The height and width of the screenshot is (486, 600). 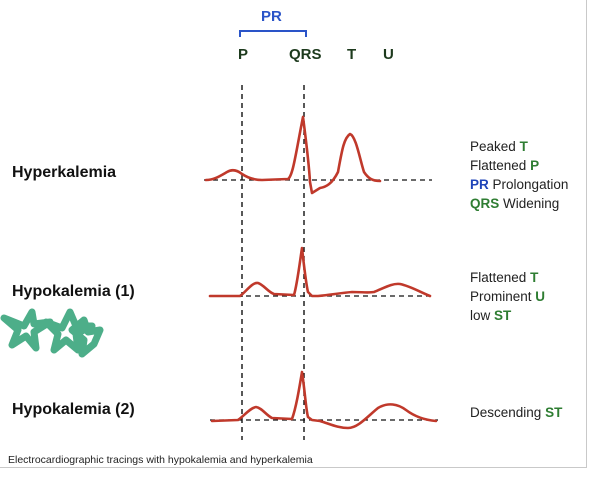 I want to click on row-label-hypokalemia-1: Hypokalemia (1), so click(x=73, y=291).